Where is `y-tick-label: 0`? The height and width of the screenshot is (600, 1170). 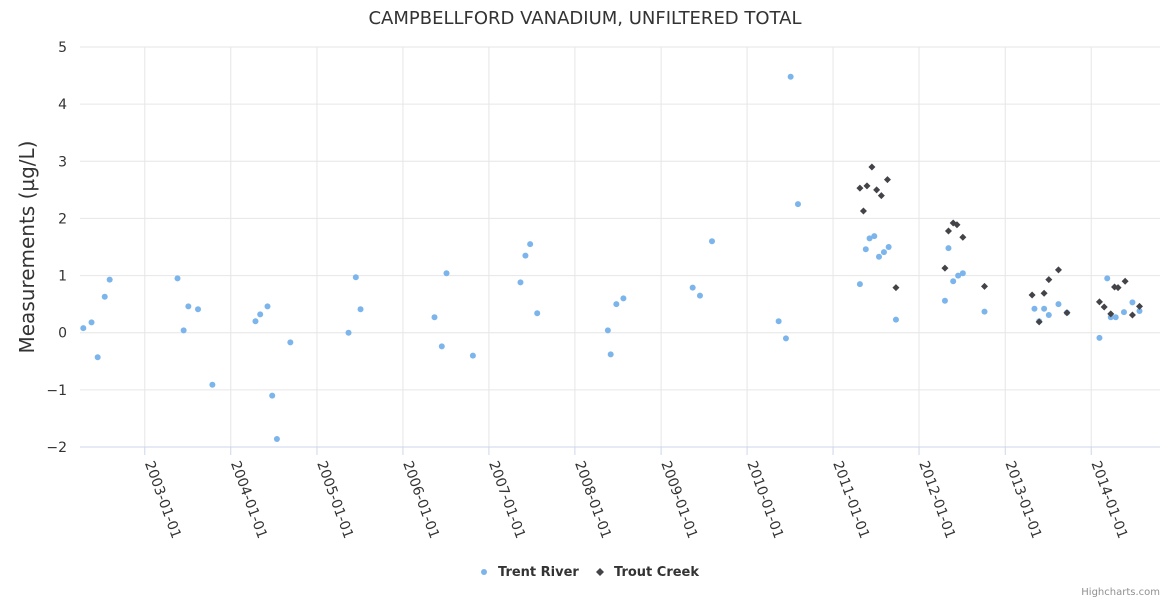
y-tick-label: 0 is located at coordinates (62, 334).